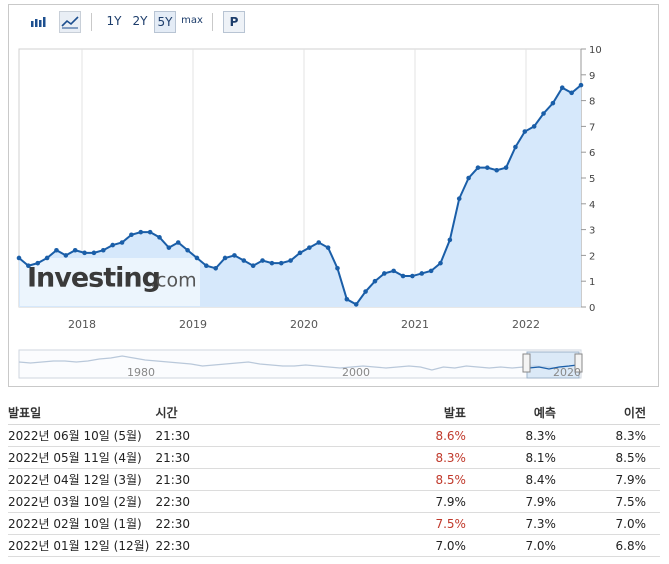 This screenshot has height=564, width=669. Describe the element at coordinates (300, 363) in the screenshot. I see `navigator-line` at that location.